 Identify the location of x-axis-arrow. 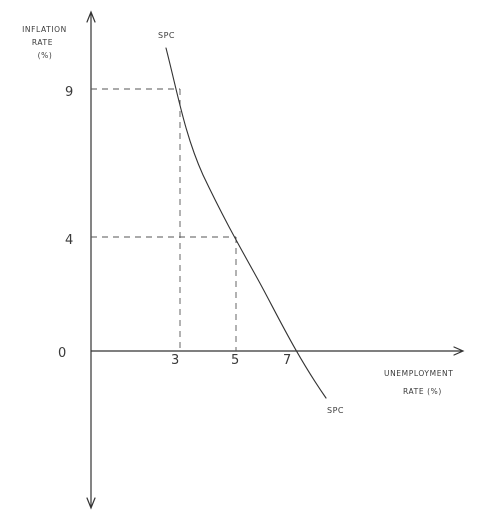
(459, 351).